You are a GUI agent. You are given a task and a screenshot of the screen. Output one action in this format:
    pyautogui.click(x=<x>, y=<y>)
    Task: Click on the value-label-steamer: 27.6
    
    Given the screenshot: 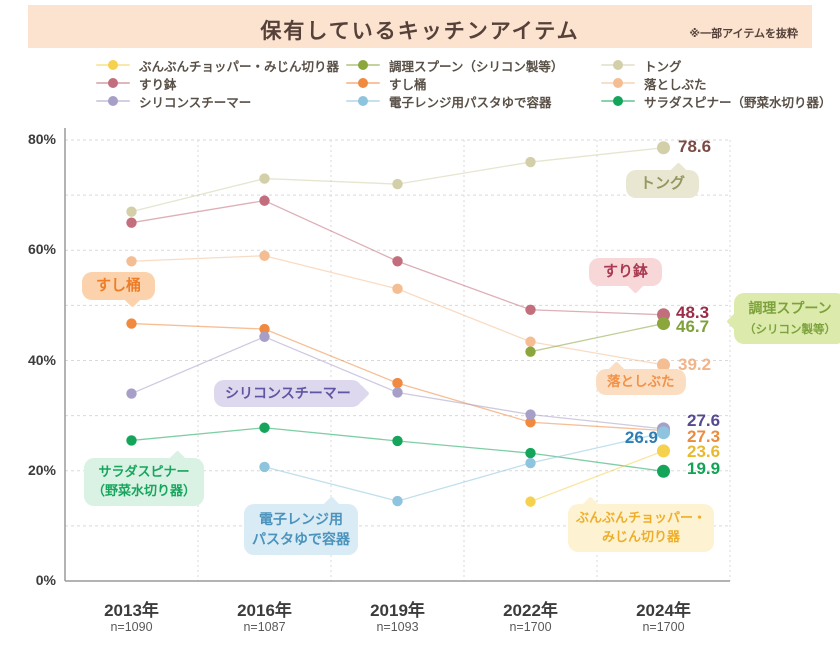 What is the action you would take?
    pyautogui.click(x=704, y=420)
    